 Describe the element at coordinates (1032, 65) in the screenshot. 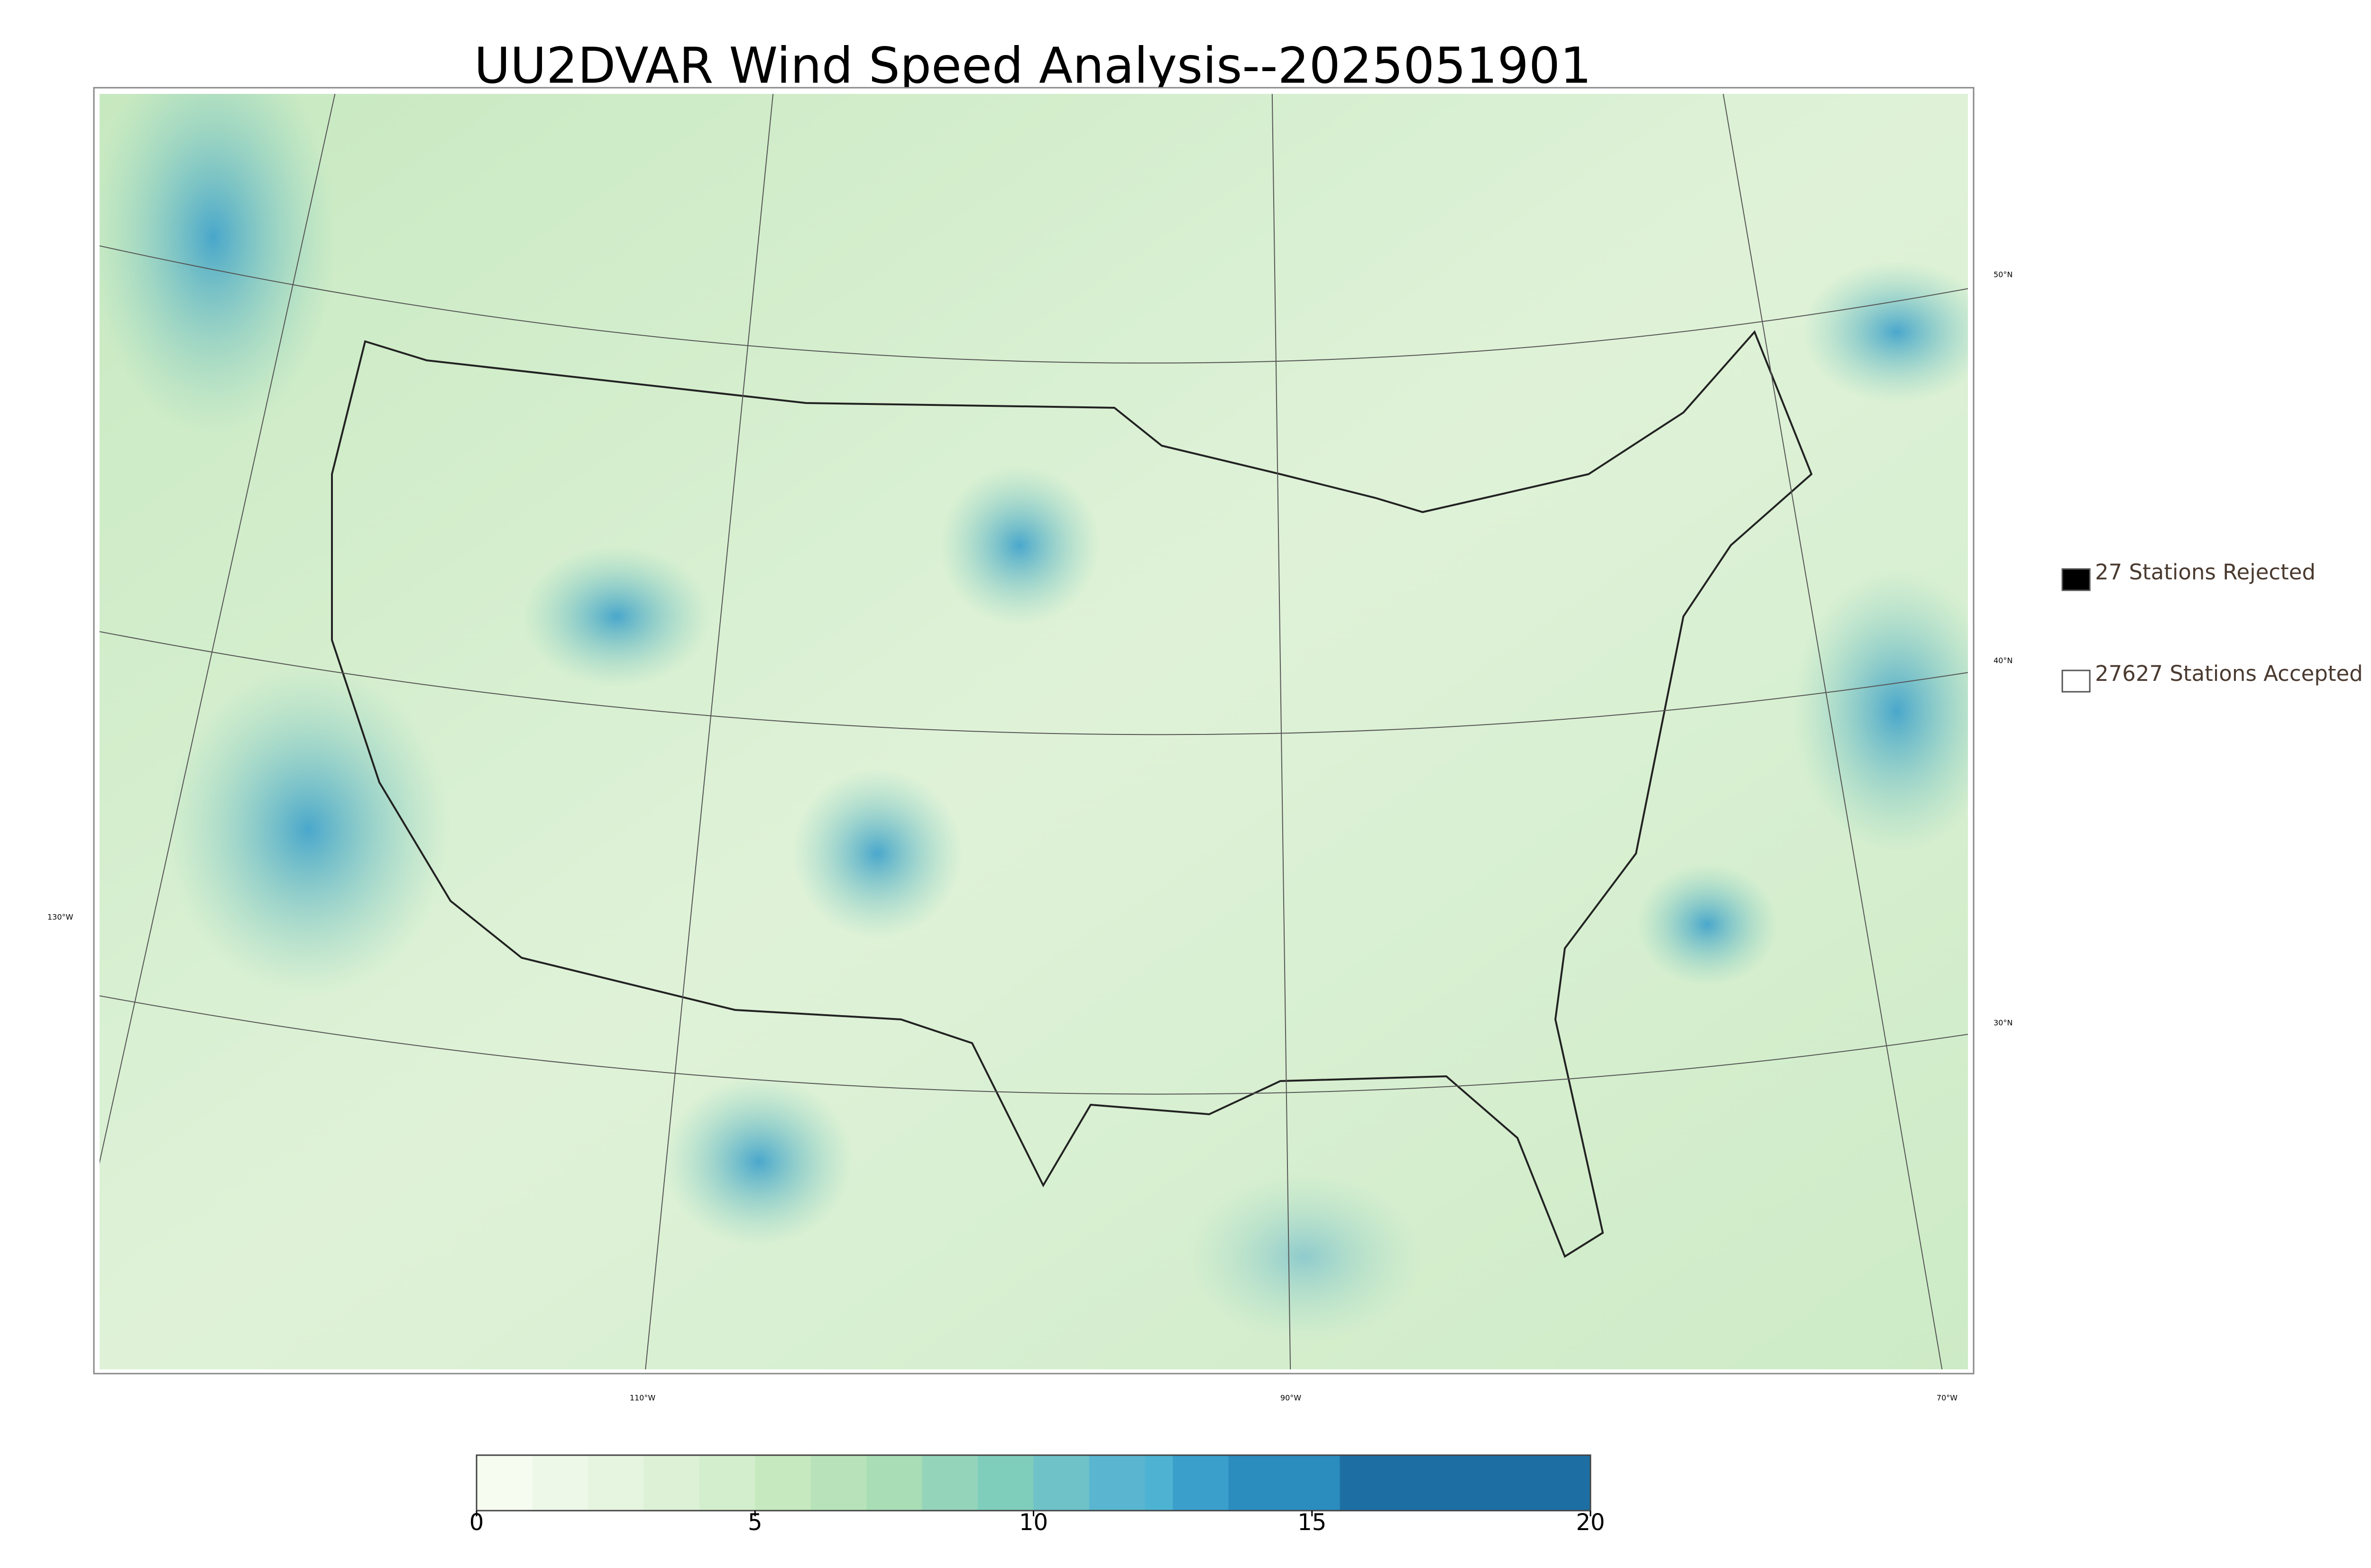

I see `title: UU2DVAR Wind Speed Analysis--2025051901` at that location.